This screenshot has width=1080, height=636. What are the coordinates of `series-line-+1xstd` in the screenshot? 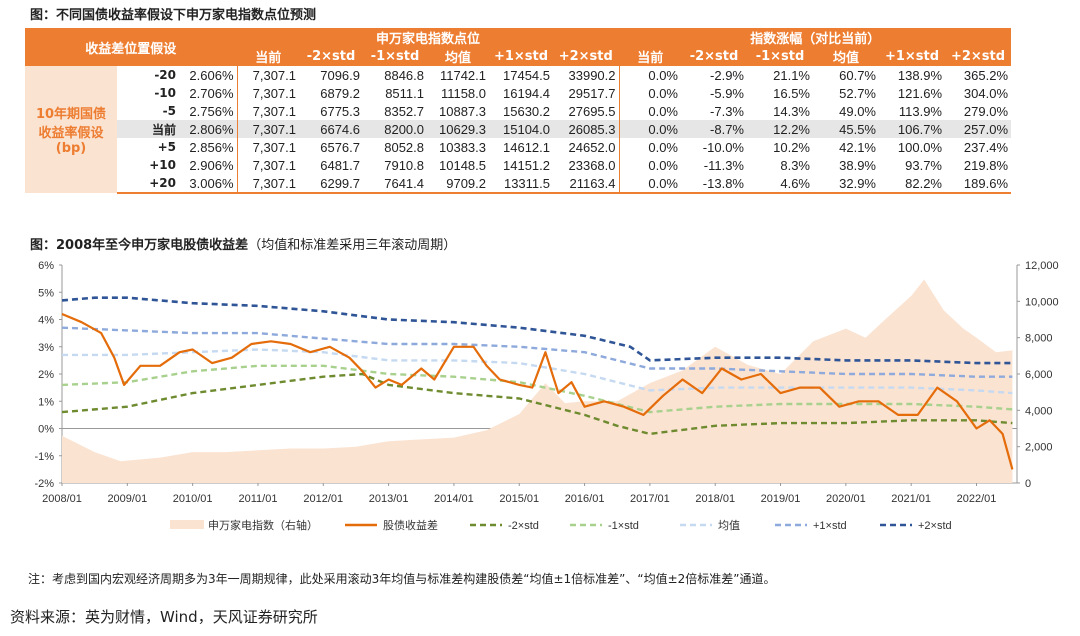 It's located at (537, 352).